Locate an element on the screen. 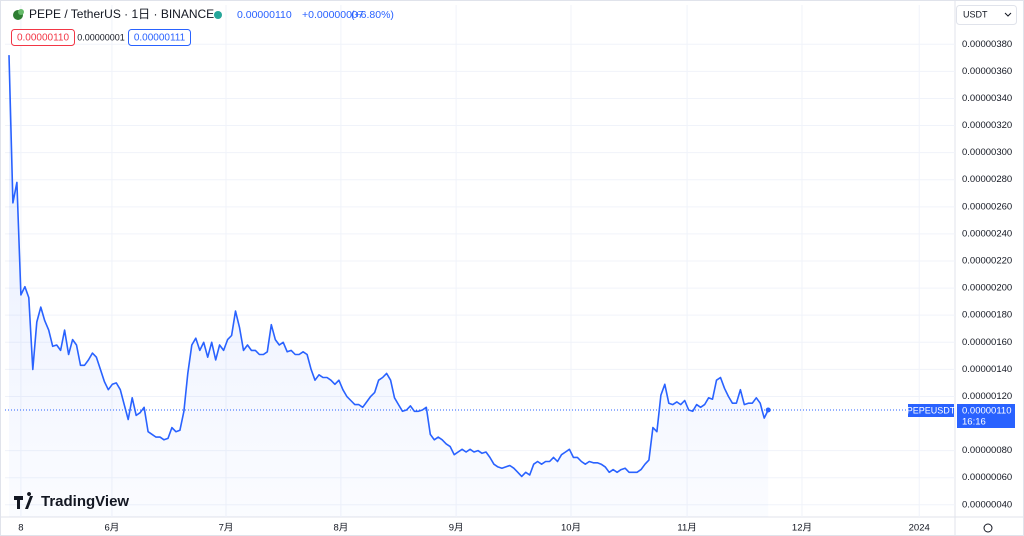 This screenshot has width=1024, height=536. last-price: 0.00000110 is located at coordinates (264, 15).